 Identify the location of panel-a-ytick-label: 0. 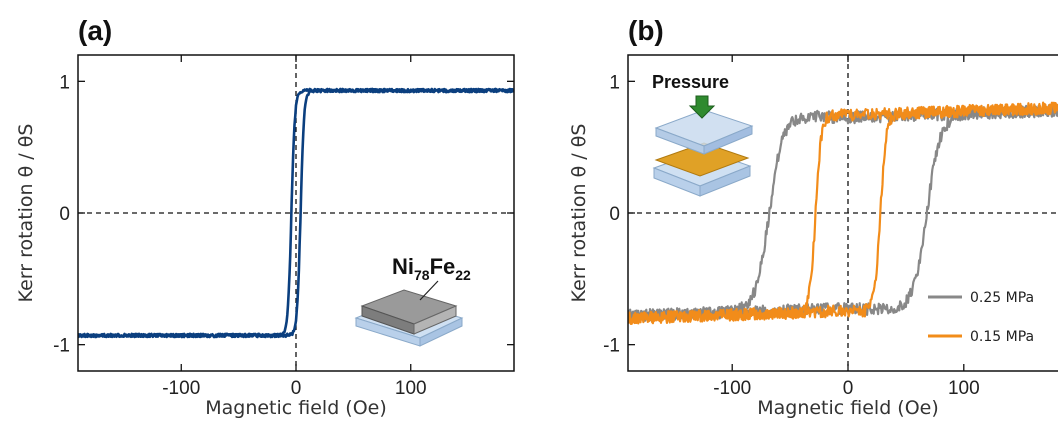
(64, 214).